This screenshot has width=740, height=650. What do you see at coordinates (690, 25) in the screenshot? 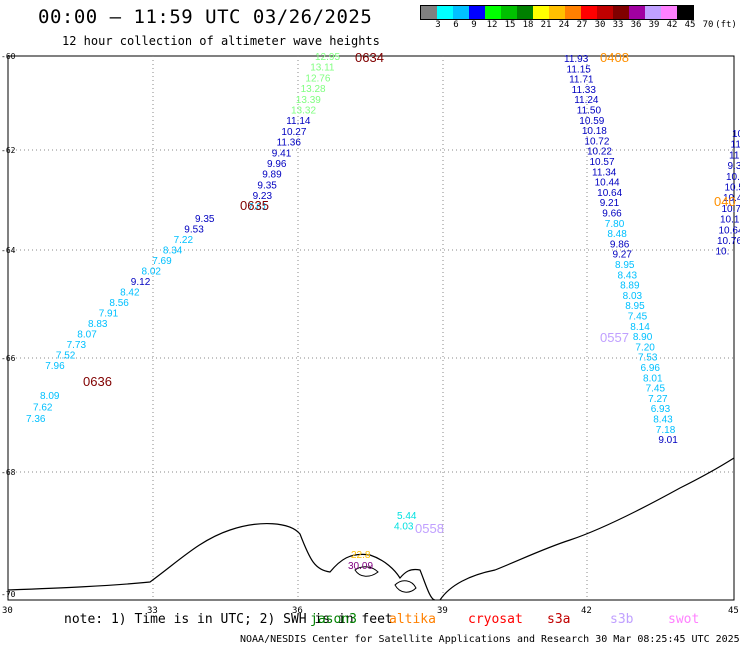
I see `legend-label: 45` at bounding box center [690, 25].